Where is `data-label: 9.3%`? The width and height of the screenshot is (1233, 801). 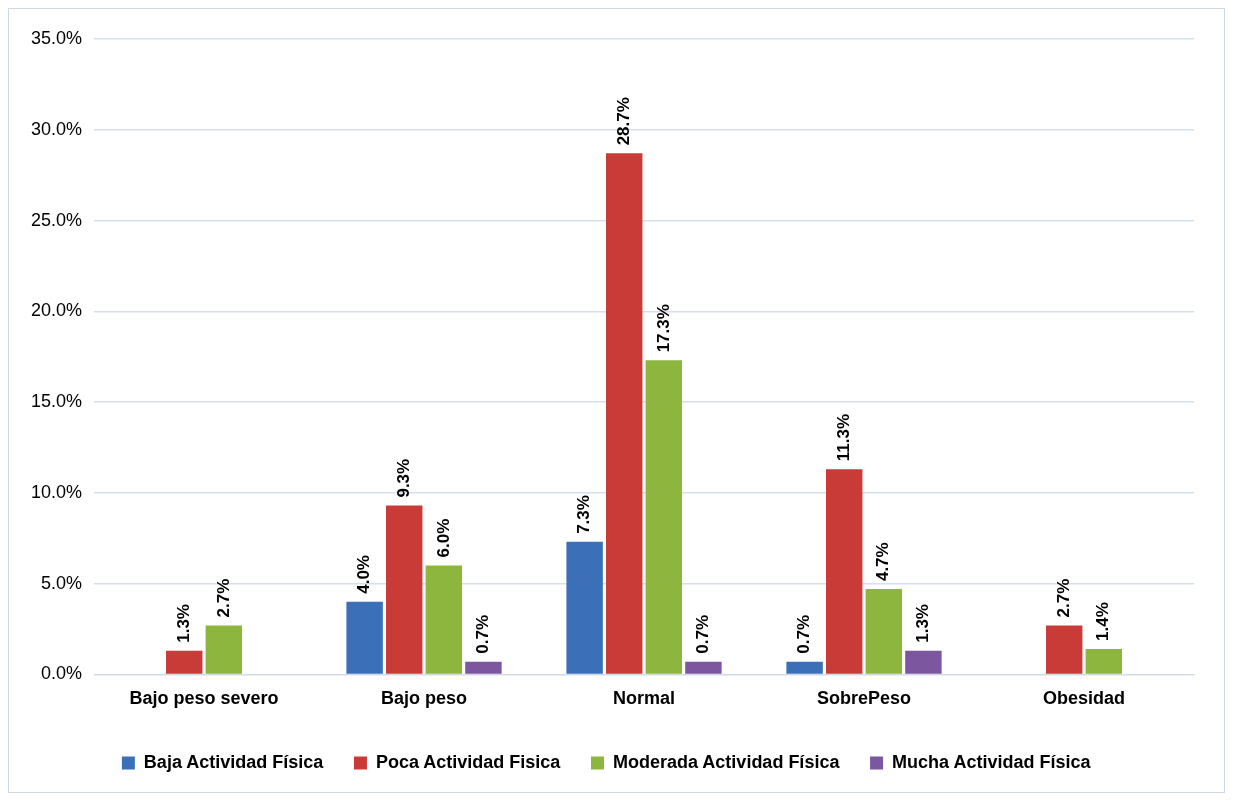
data-label: 9.3% is located at coordinates (403, 478).